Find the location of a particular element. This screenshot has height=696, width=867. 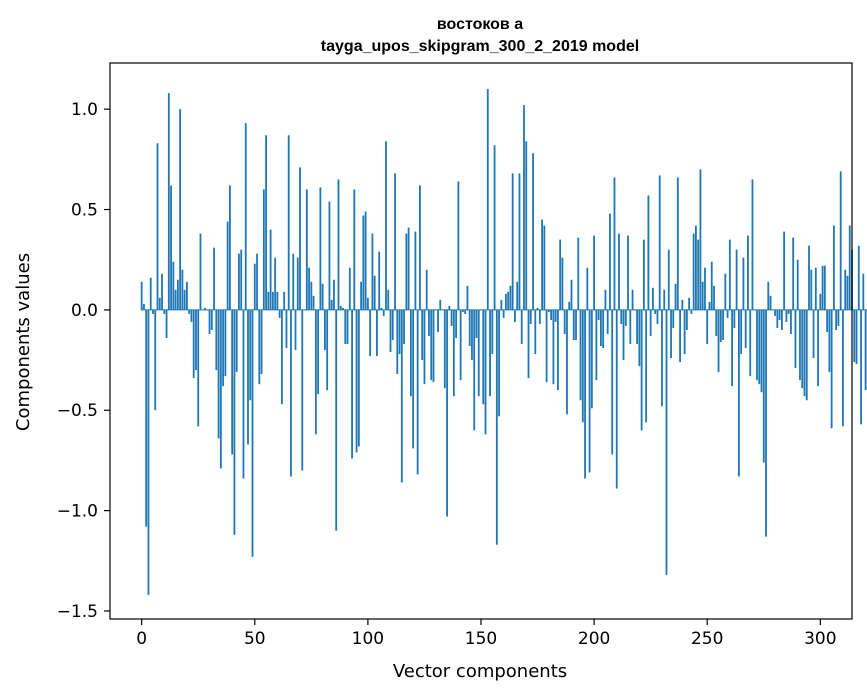

y-axis-label: Components values is located at coordinates (23, 342).